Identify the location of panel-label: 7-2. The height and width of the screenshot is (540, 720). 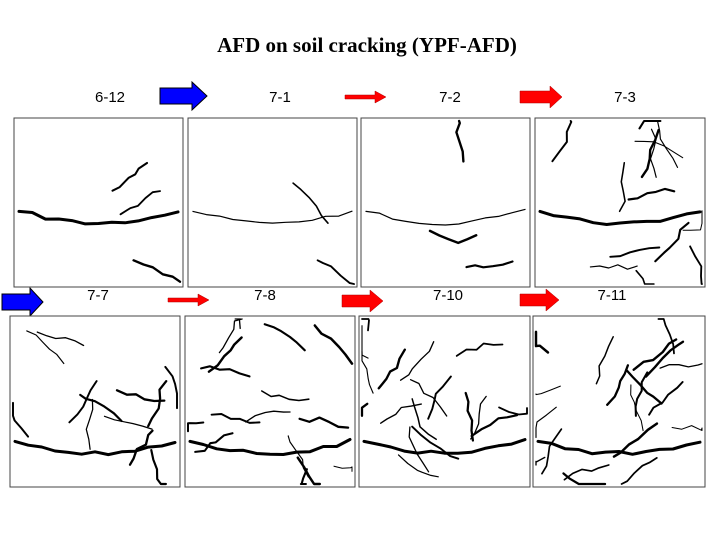
(450, 97).